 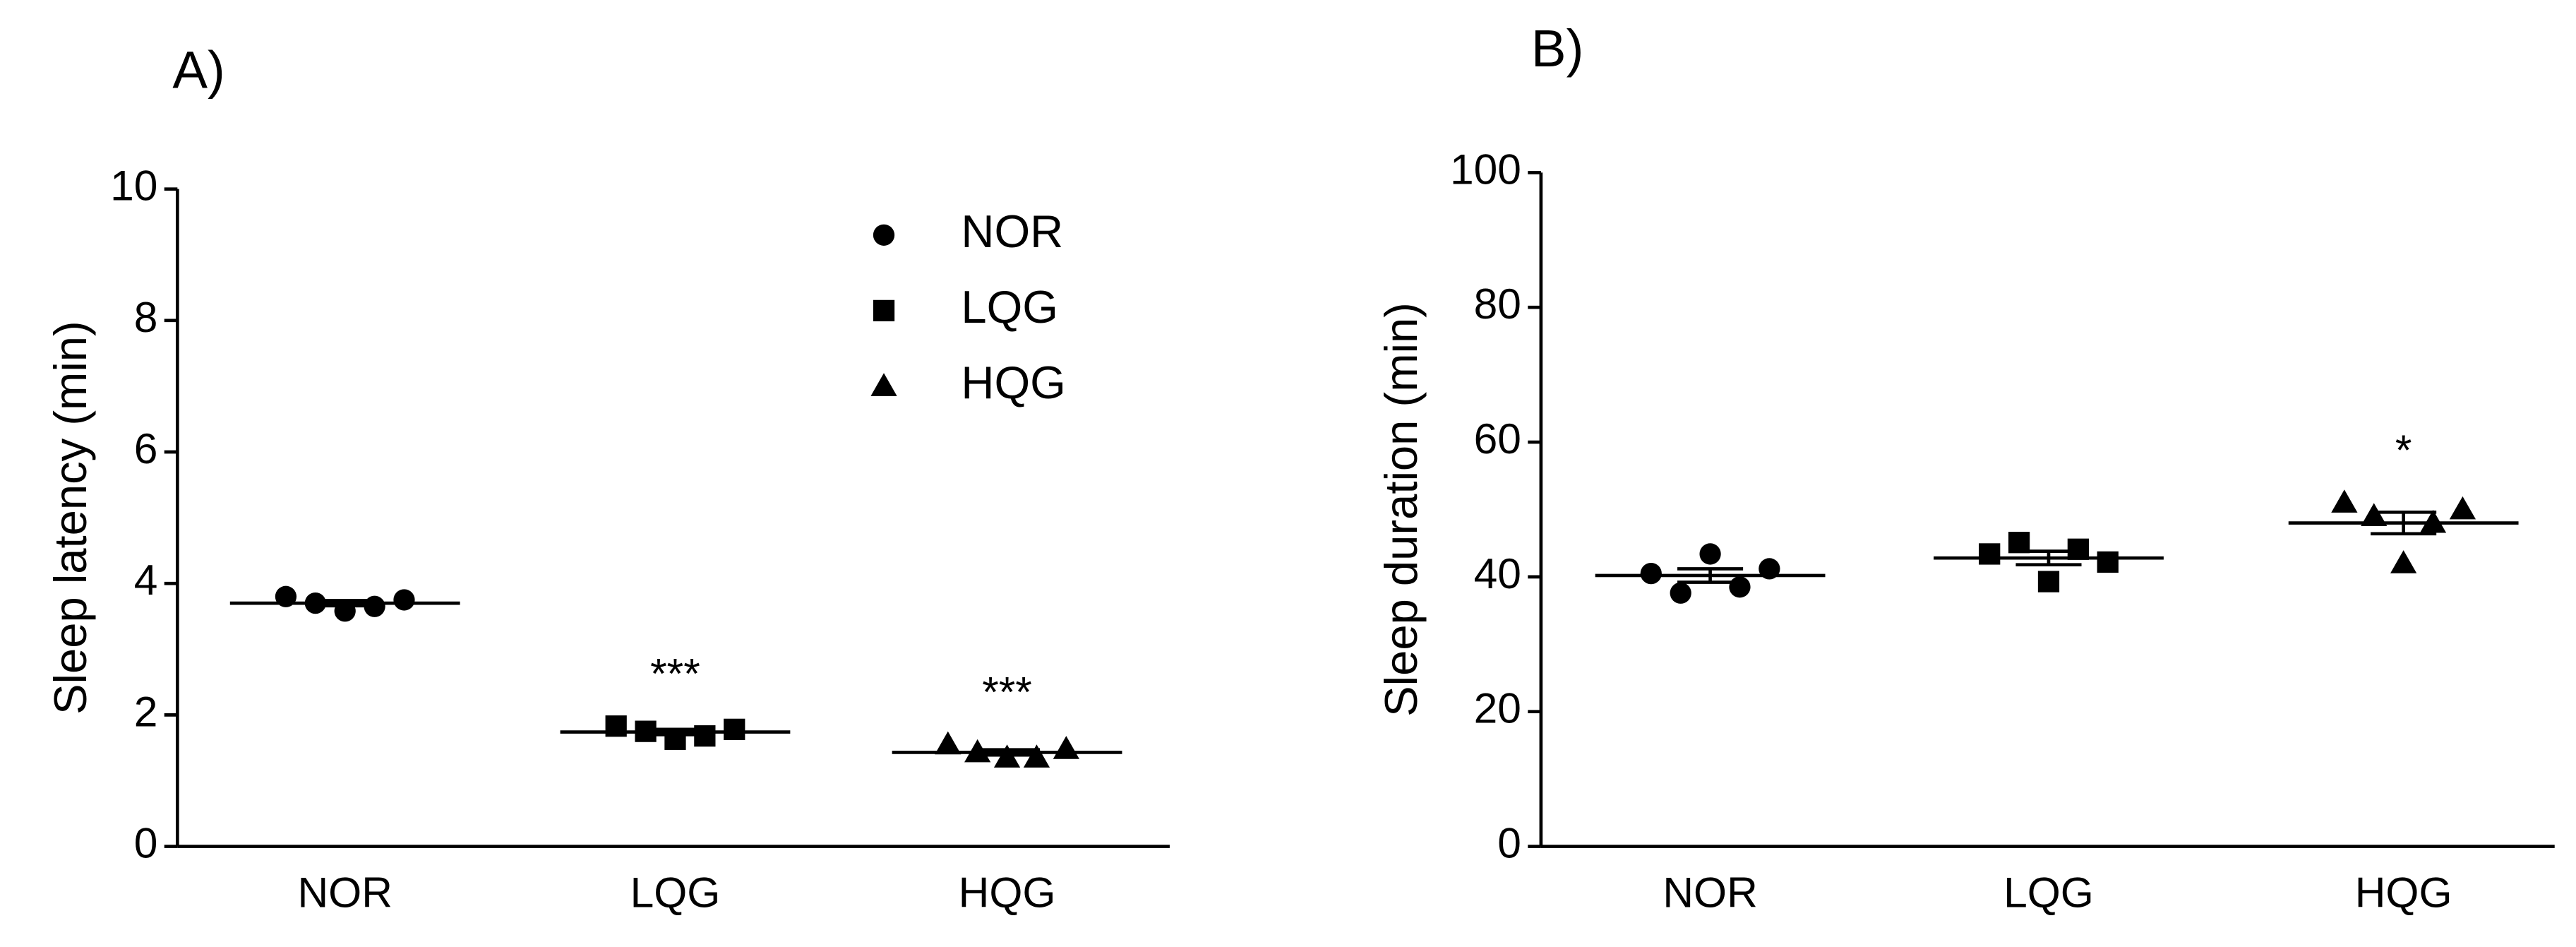 What do you see at coordinates (1401, 510) in the screenshot?
I see `y-axis-label: Sleep duration (min)` at bounding box center [1401, 510].